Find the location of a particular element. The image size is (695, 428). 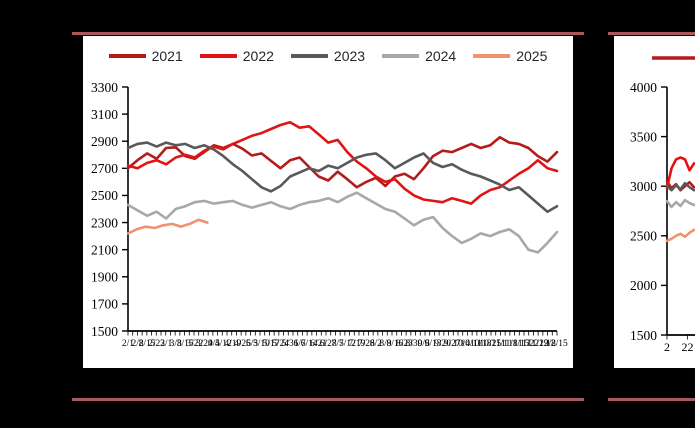

x-axis-tick-label: 4/26 is located at coordinates (242, 344).